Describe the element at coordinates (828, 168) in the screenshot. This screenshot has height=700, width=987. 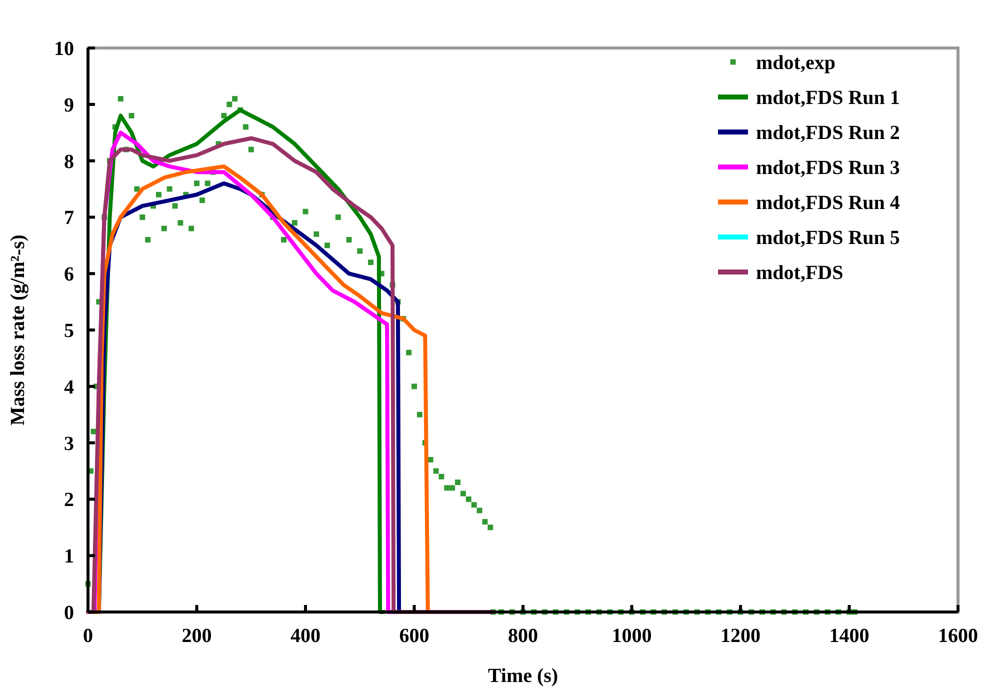
I see `legend-label: mdot,FDS Run 3` at that location.